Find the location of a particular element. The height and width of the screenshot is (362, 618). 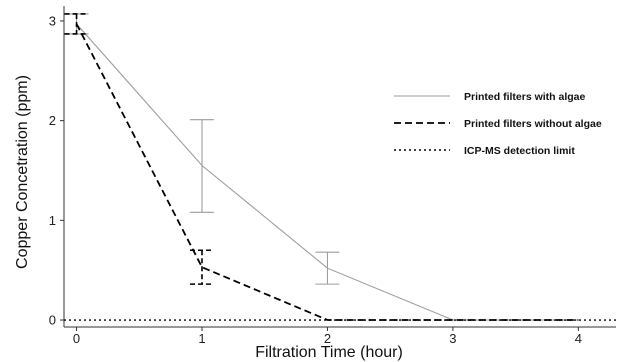

legend-label: Printed filters without algae is located at coordinates (533, 124).